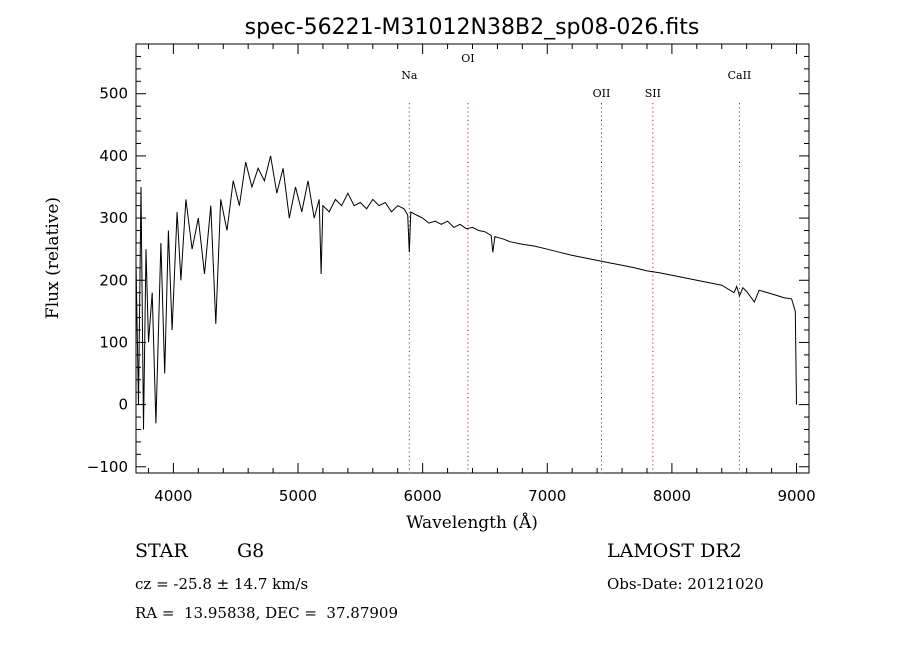  Describe the element at coordinates (796, 496) in the screenshot. I see `x-tick-label: 9000` at that location.